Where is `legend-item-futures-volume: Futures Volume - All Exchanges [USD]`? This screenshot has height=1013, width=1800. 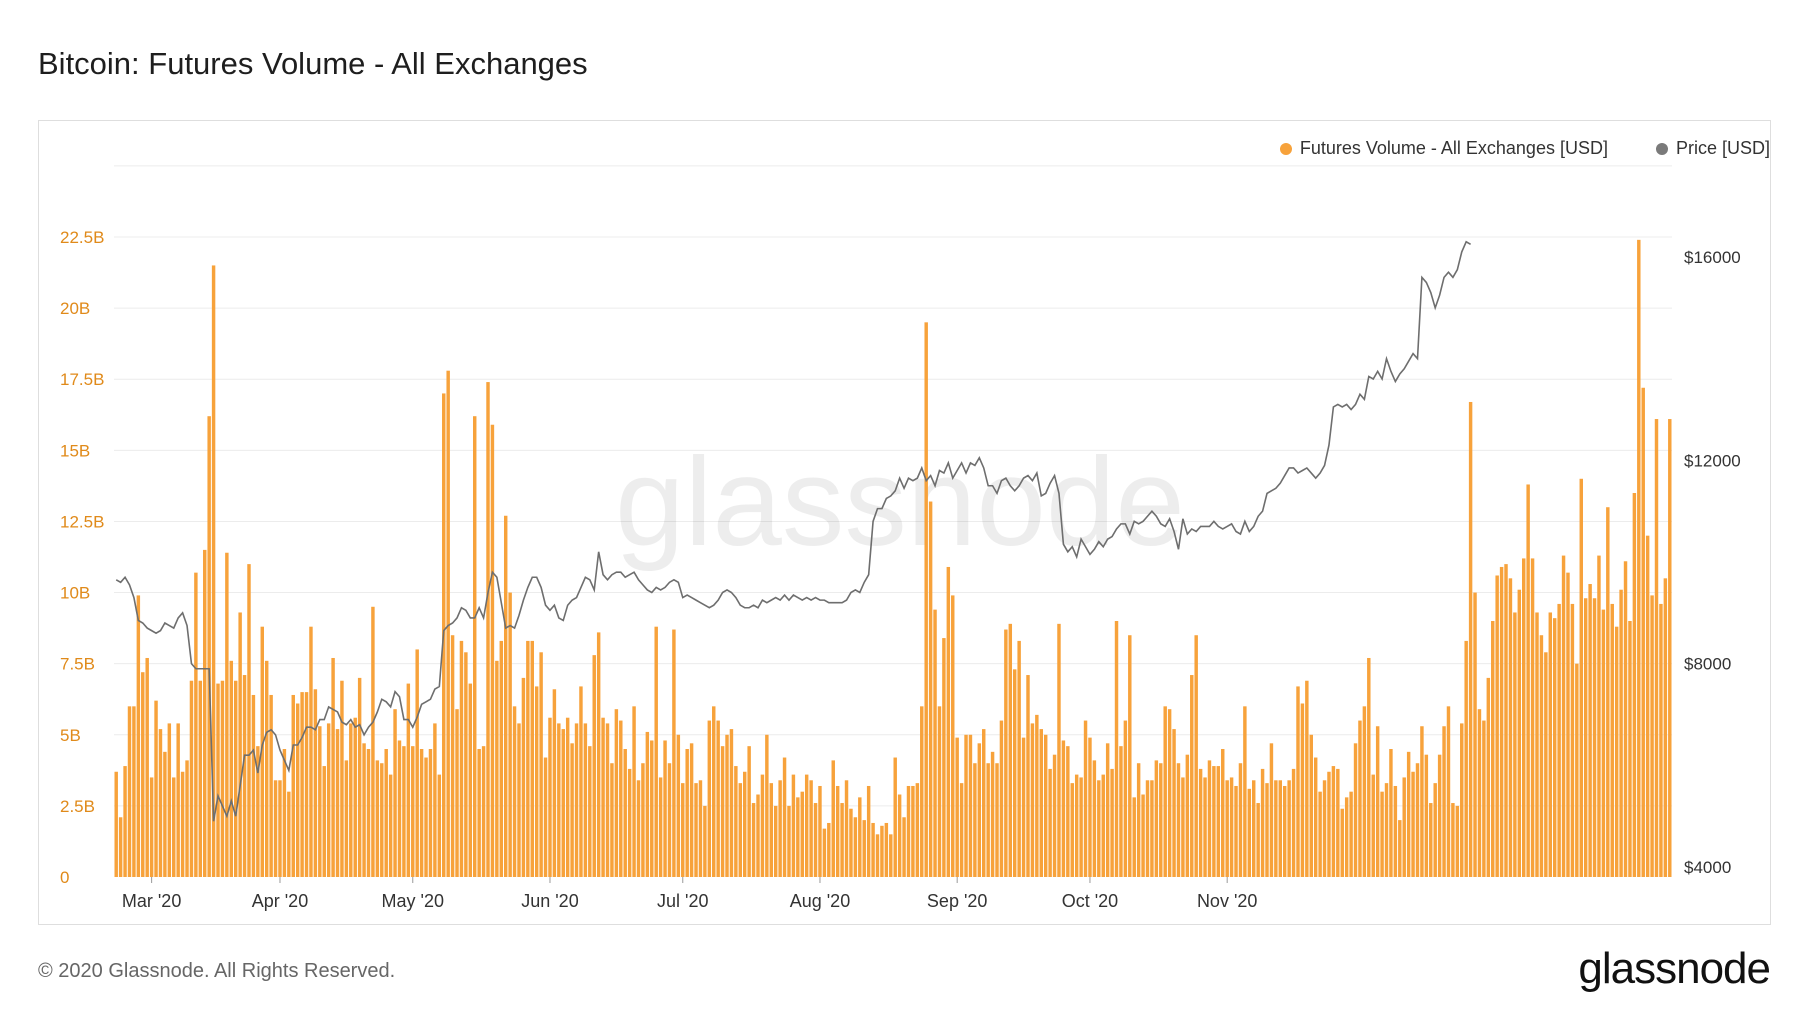 legend-item-futures-volume: Futures Volume - All Exchanges [USD] is located at coordinates (1443, 148).